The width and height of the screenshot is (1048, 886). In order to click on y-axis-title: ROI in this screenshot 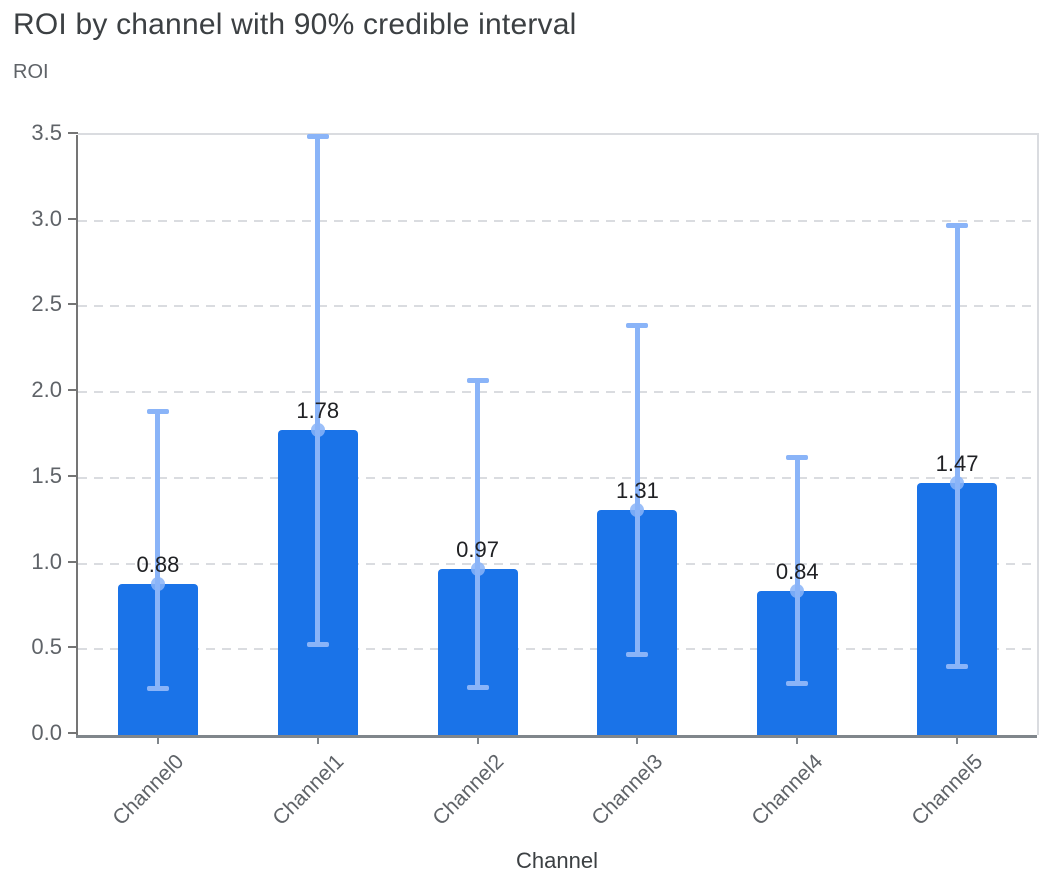, I will do `click(31, 72)`.